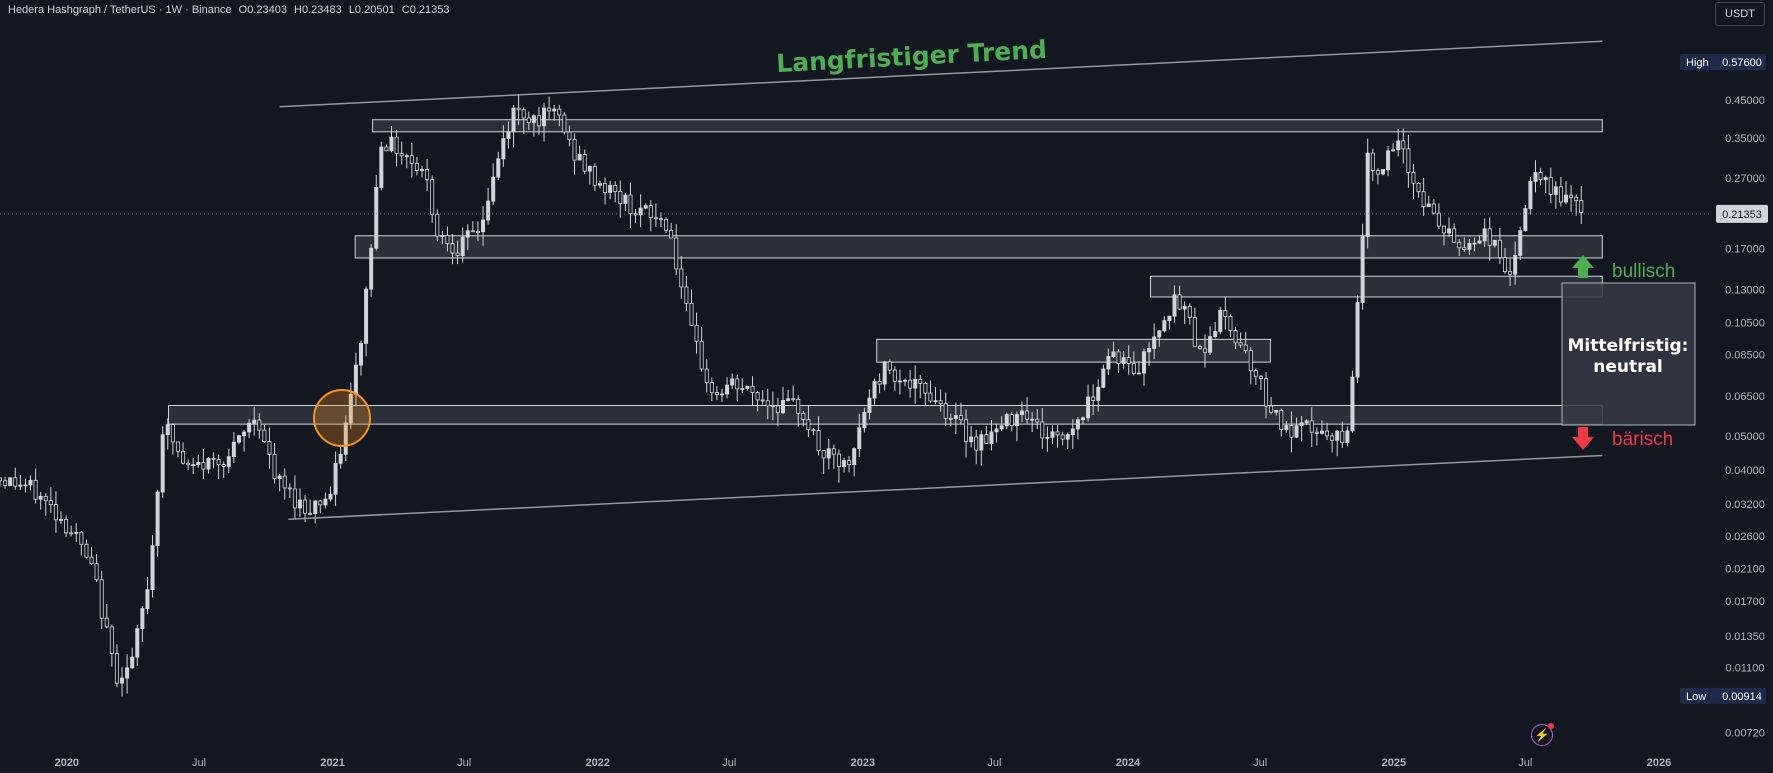 Image resolution: width=1773 pixels, height=773 pixels. What do you see at coordinates (1724, 379) in the screenshot?
I see `price-labels: High 0.57600 0.21353 Low 0.00914` at bounding box center [1724, 379].